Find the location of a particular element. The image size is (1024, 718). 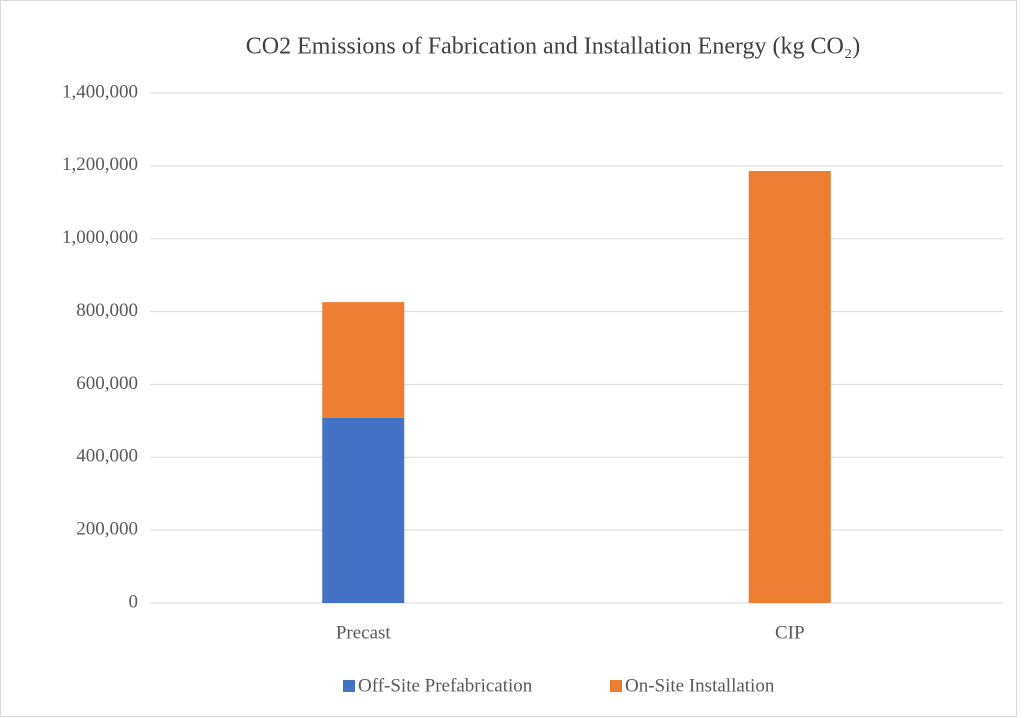

y-tick-label: 1,200,000 is located at coordinates (100, 164).